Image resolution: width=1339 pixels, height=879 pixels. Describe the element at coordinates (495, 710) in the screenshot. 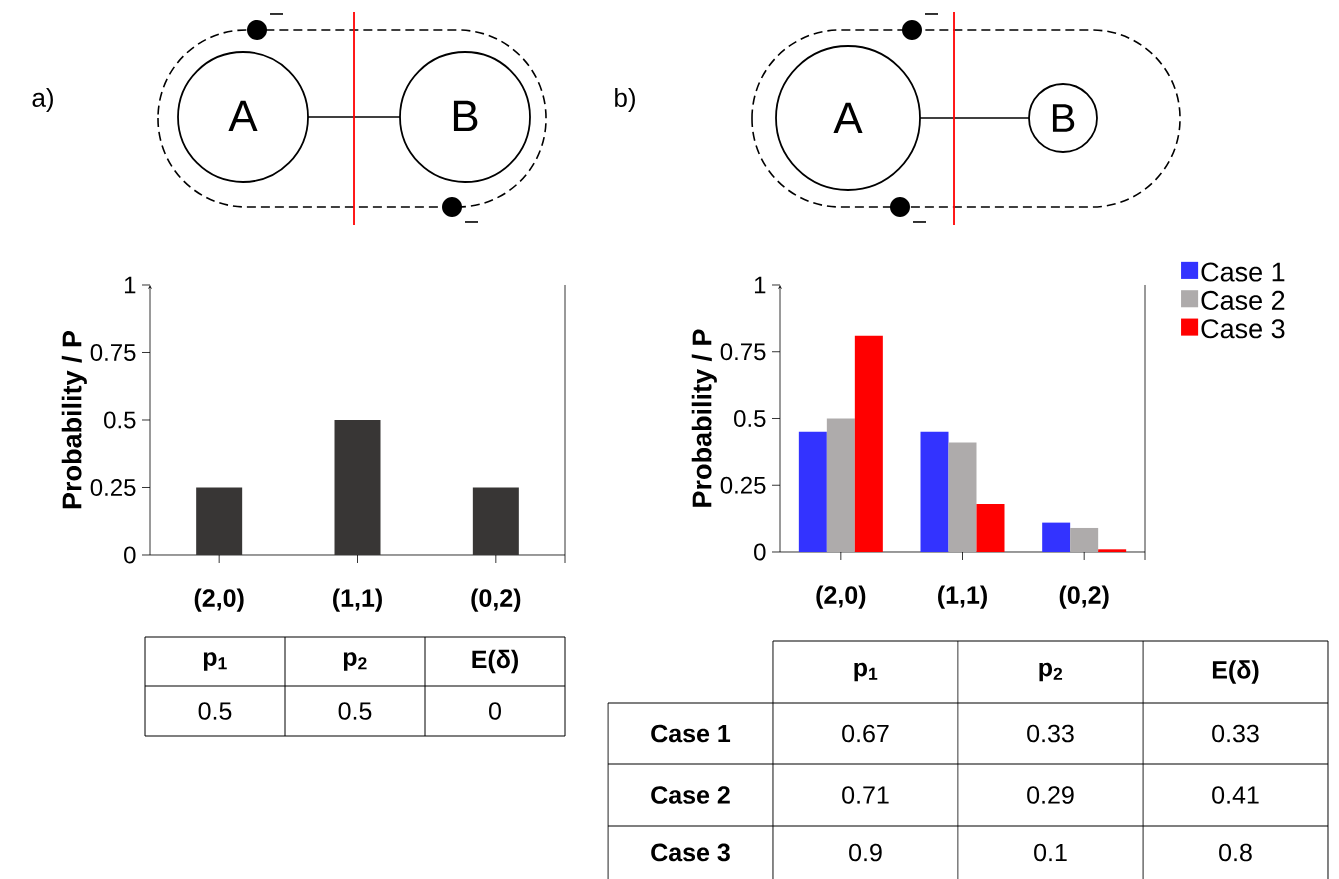

I see `data-label: 0` at that location.